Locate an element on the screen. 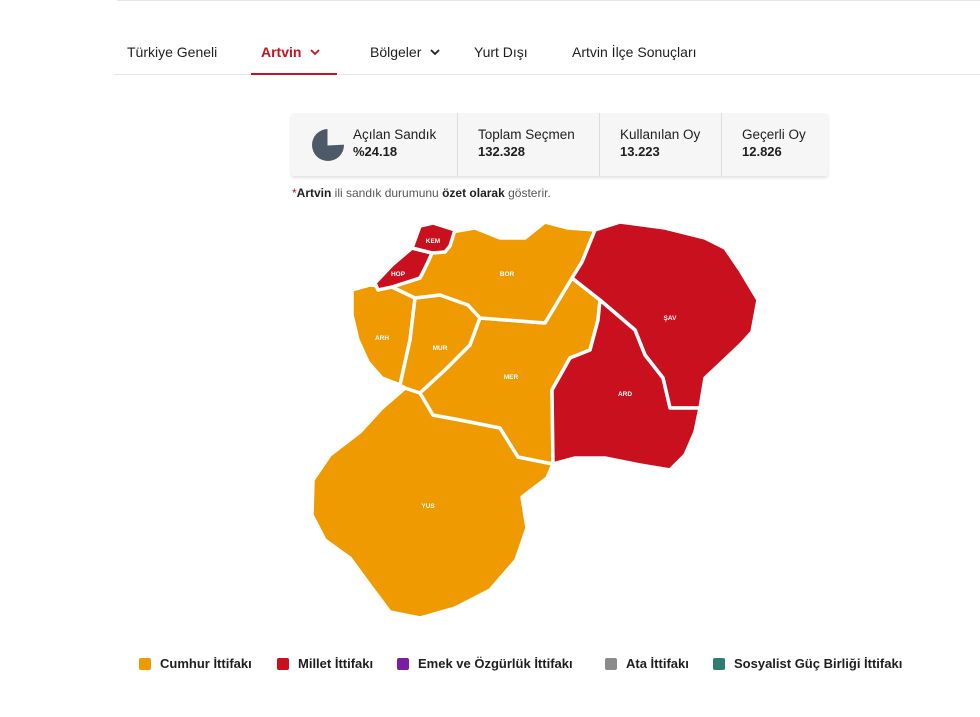  opened-ballots-stat: Açılan Sandık %24.18 is located at coordinates (374, 144).